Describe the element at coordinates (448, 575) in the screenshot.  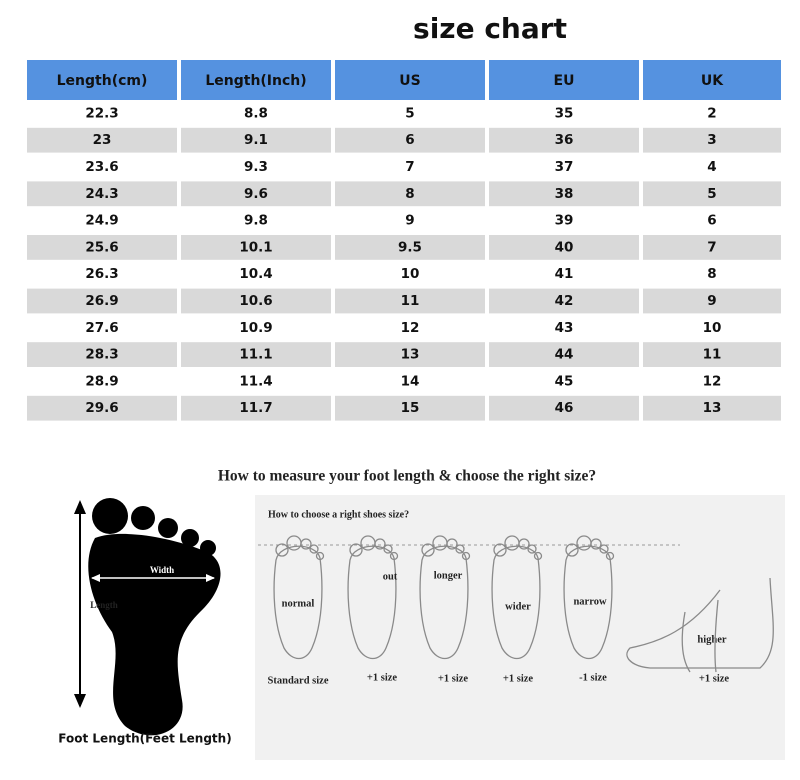
I see `fit-label: longer` at that location.